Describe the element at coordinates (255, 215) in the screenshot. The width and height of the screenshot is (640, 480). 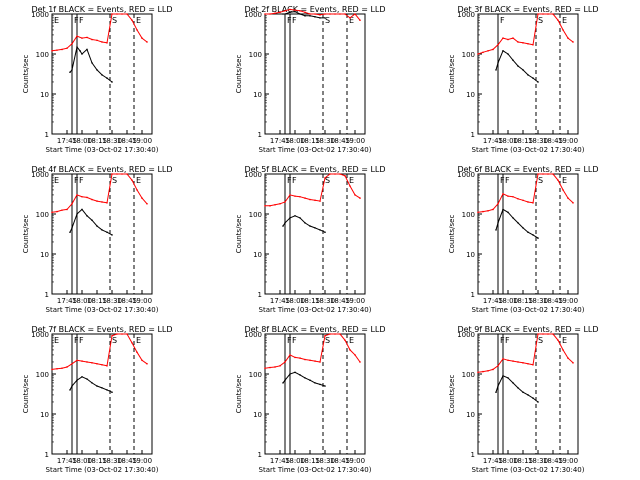
I see `y-tick-label: 100` at that location.